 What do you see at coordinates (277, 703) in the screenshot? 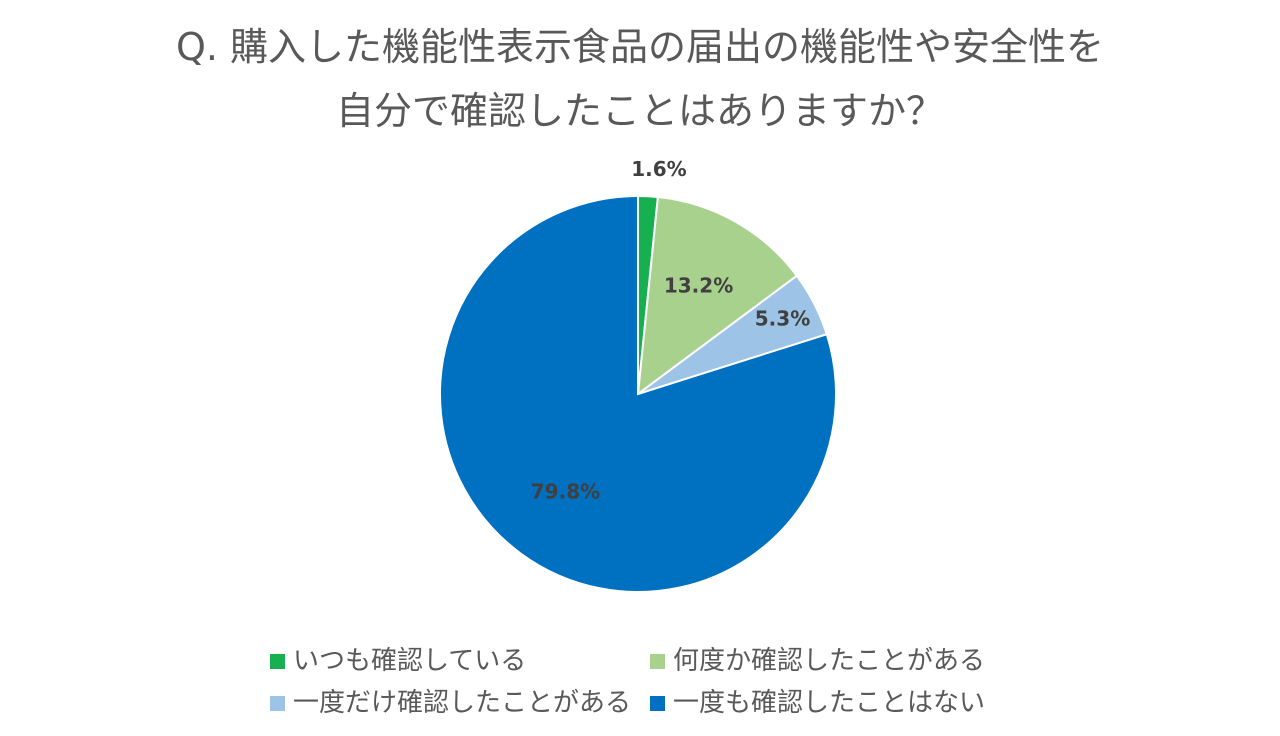
I see `legend-swatch-once` at bounding box center [277, 703].